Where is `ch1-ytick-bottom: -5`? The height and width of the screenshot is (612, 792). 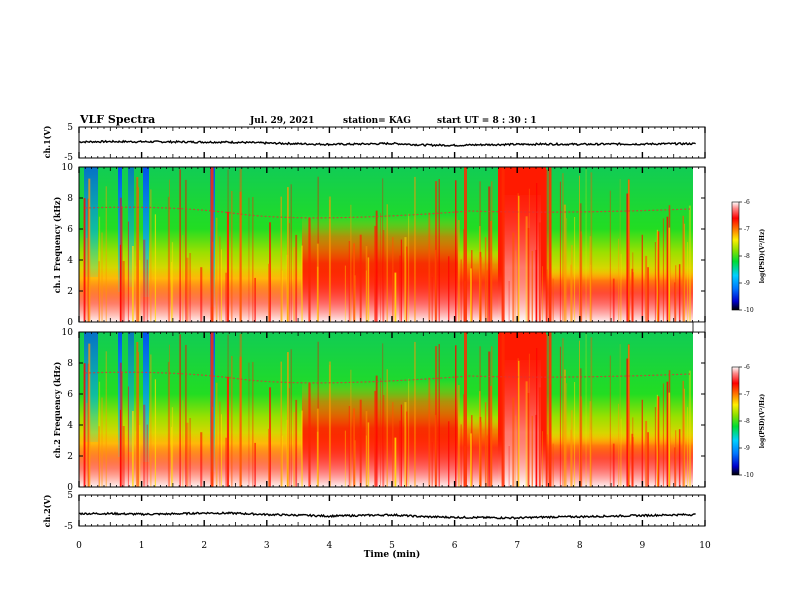
ch1-ytick-bottom: -5 is located at coordinates (68, 158).